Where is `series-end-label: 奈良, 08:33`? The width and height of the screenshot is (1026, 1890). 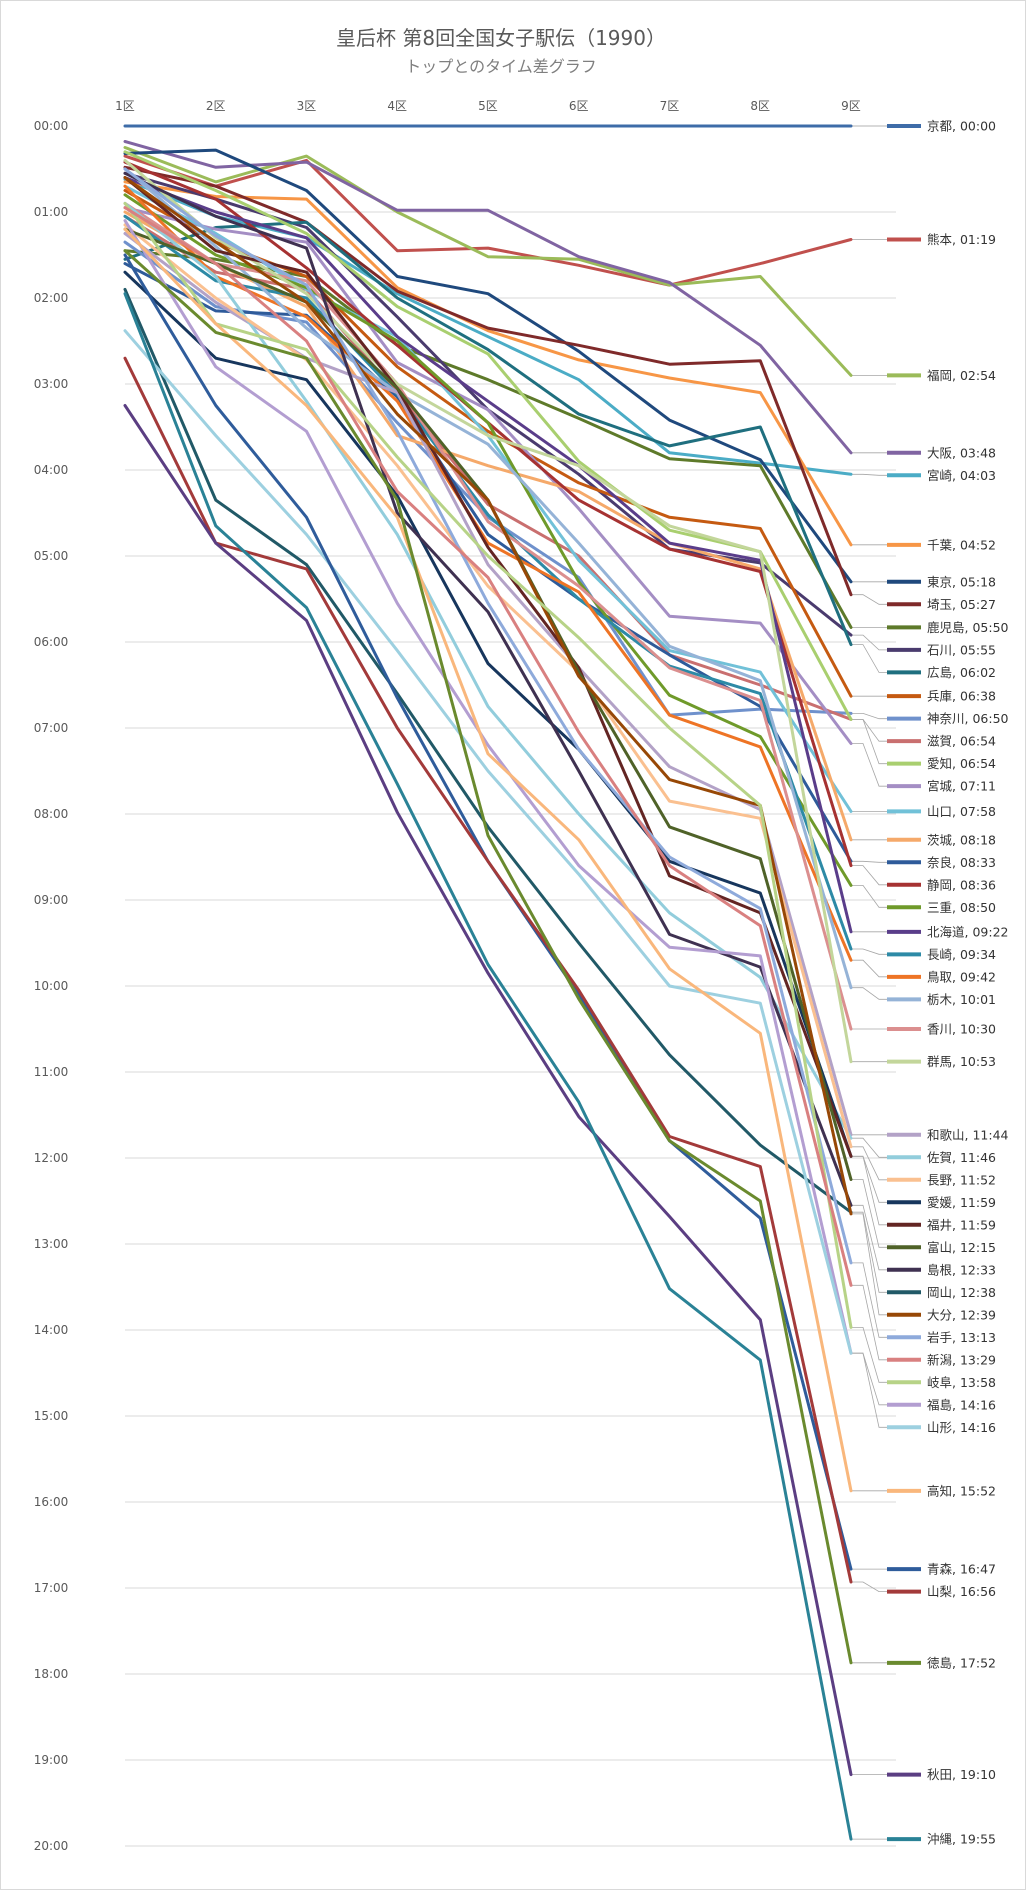 series-end-label: 奈良, 08:33 is located at coordinates (961, 862).